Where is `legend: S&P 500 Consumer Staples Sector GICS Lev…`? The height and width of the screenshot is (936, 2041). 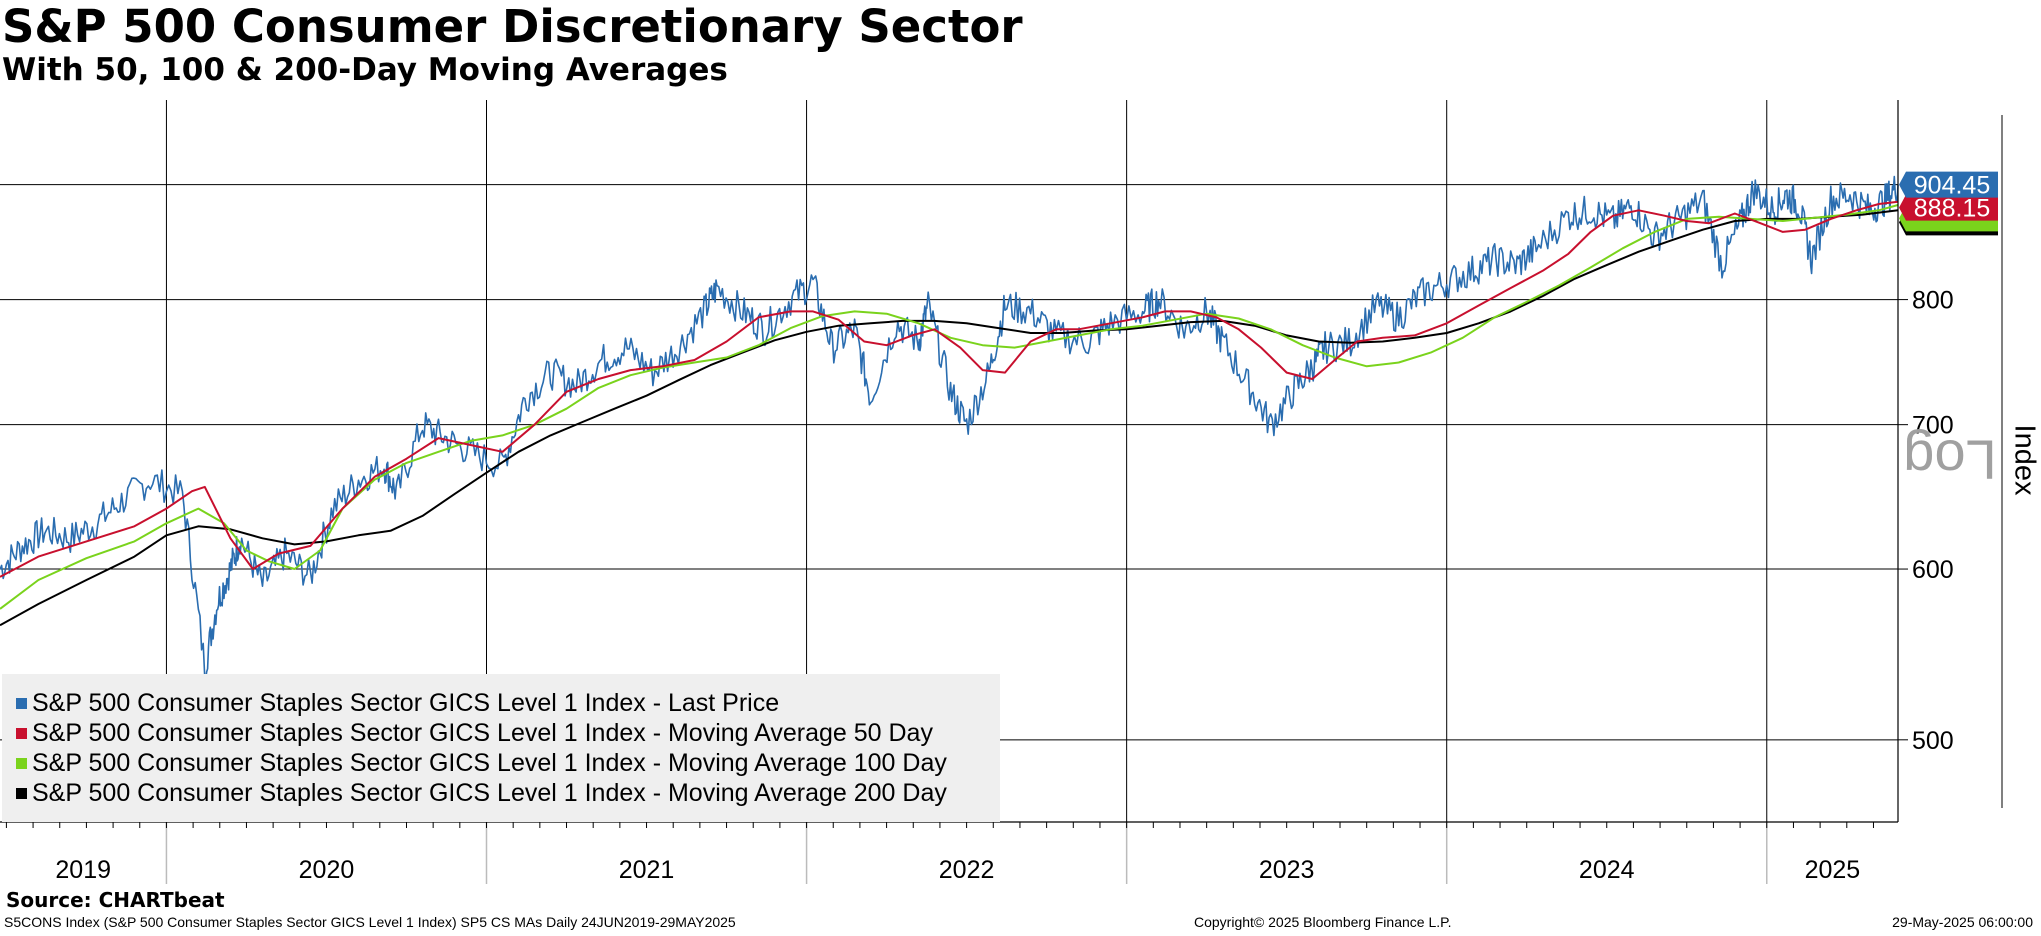 legend: S&P 500 Consumer Staples Sector GICS Lev… is located at coordinates (501, 748).